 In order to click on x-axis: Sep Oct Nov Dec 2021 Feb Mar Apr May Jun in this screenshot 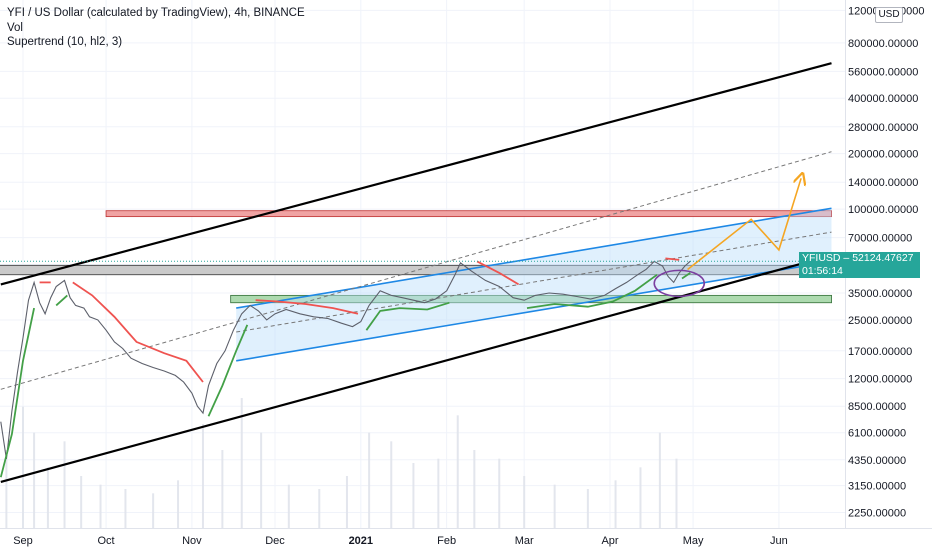, I will do `click(400, 541)`.